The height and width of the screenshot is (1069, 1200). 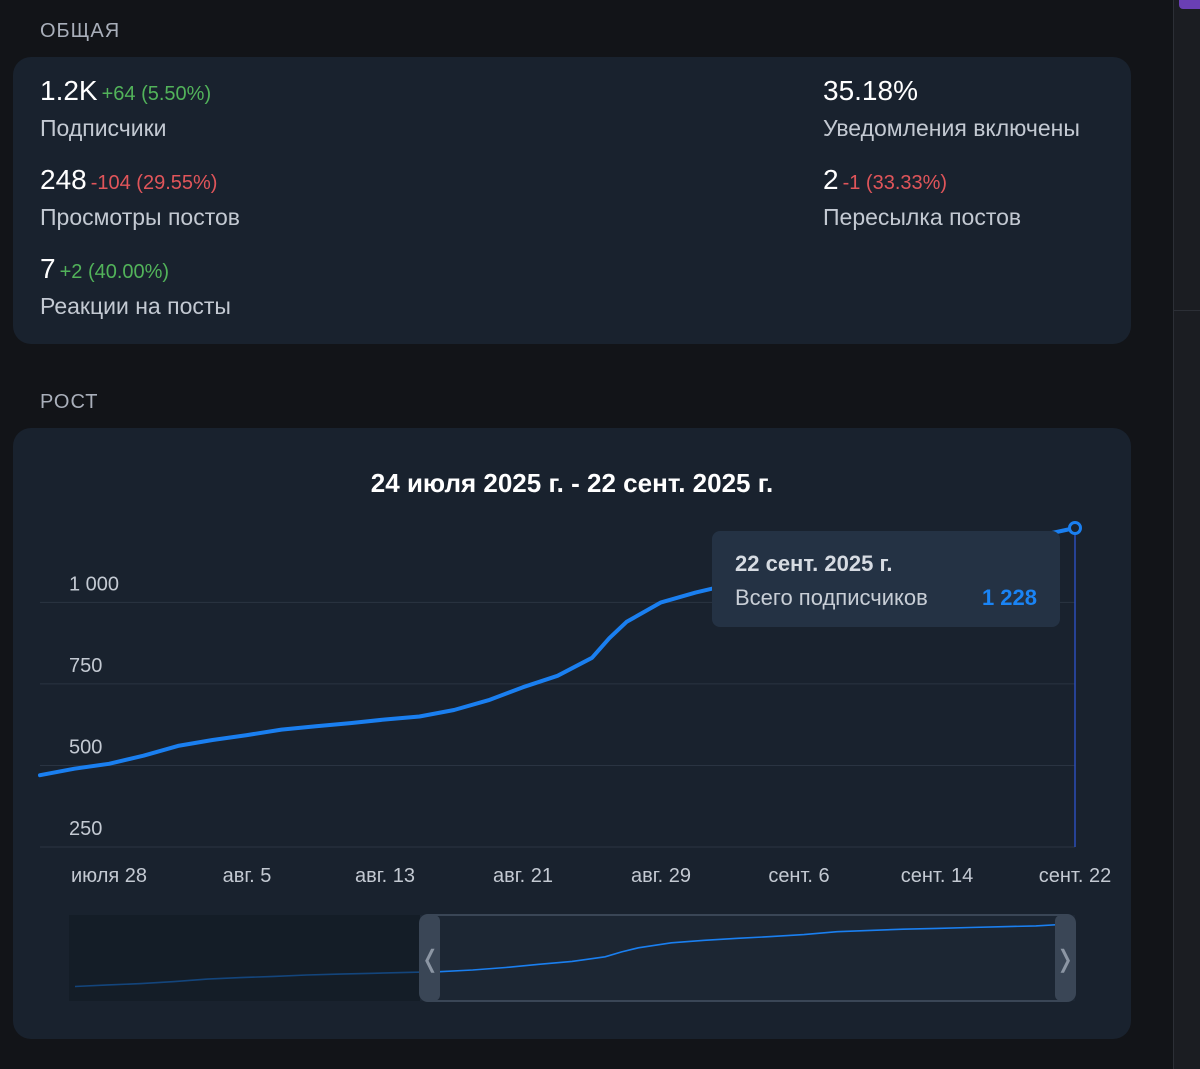 I want to click on y-tick-label: 750, so click(x=85, y=666).